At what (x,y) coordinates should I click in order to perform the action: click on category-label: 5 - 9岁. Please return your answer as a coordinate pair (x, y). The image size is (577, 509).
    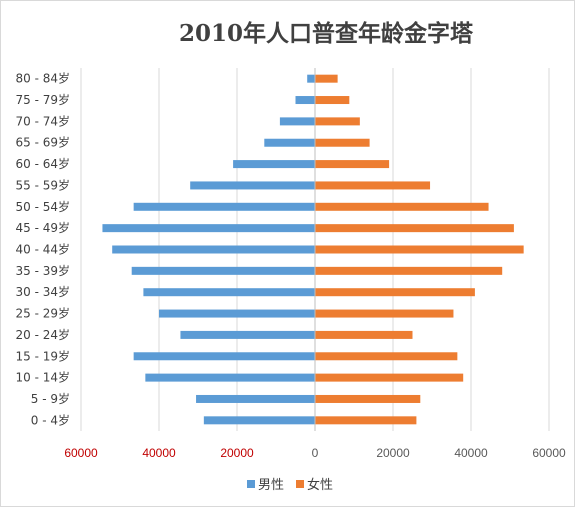
    Looking at the image, I should click on (50, 398).